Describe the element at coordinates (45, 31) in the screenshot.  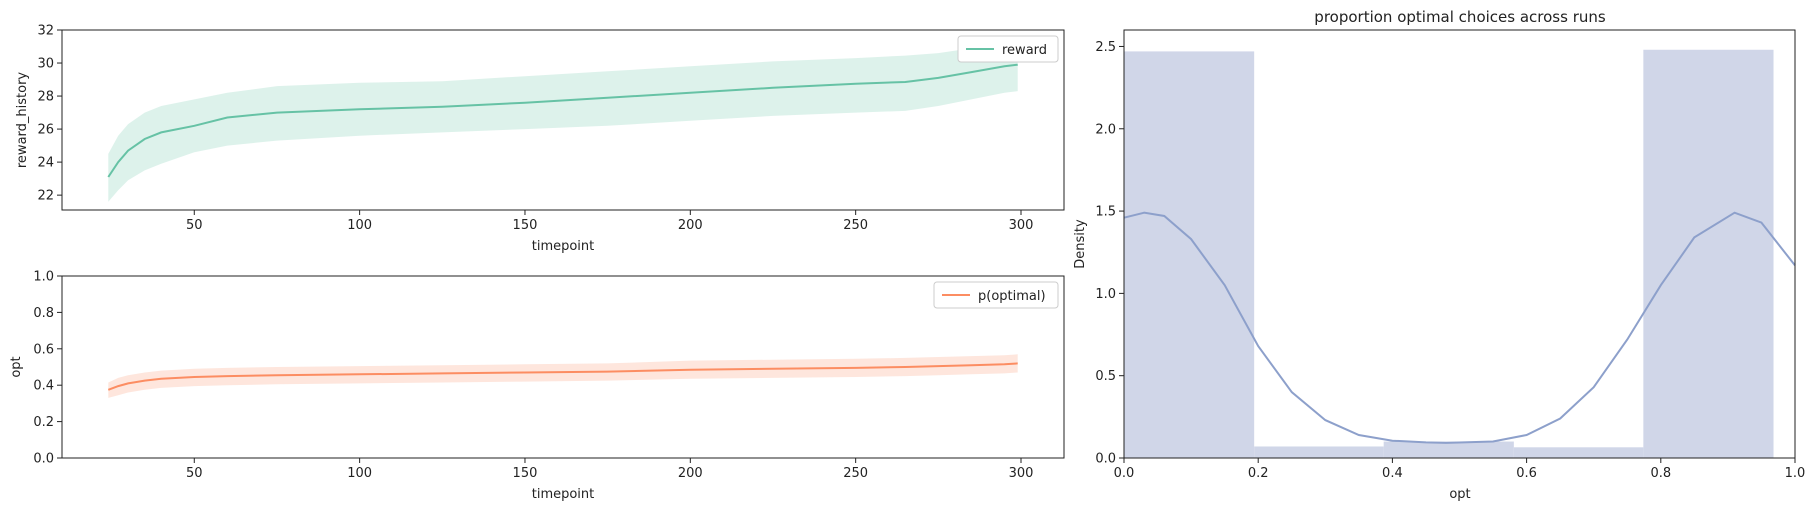
I see `y-tick-label: 32` at that location.